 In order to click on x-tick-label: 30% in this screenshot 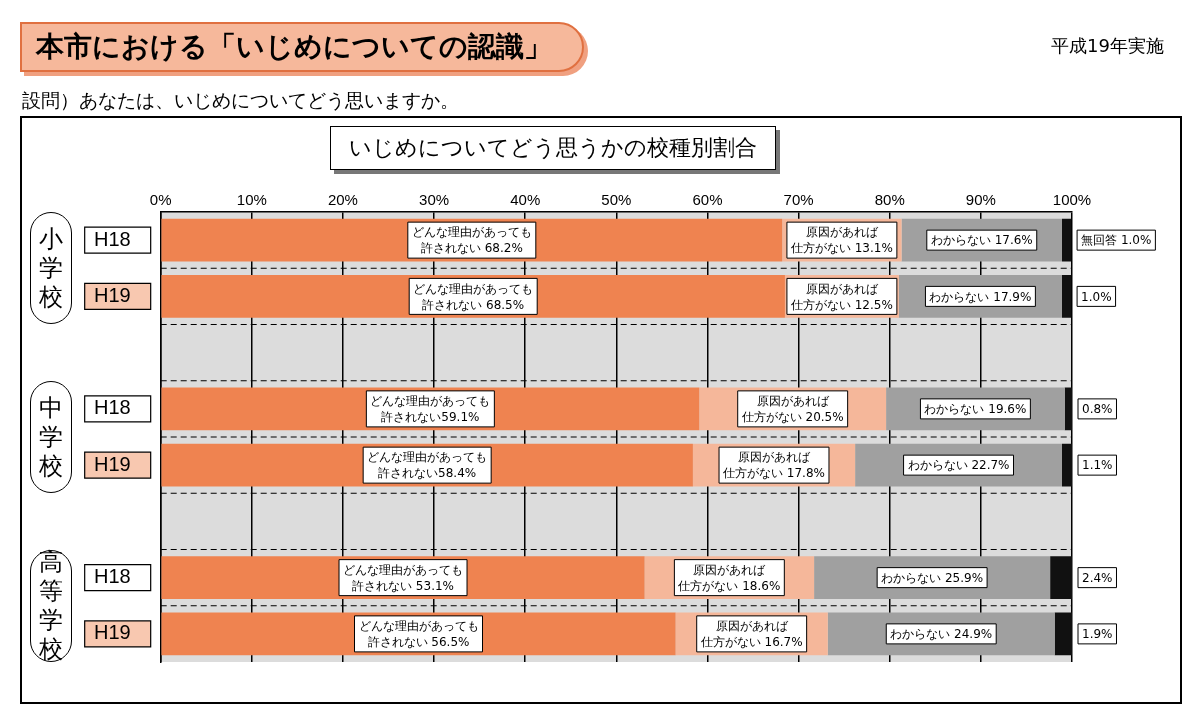, I will do `click(434, 200)`.